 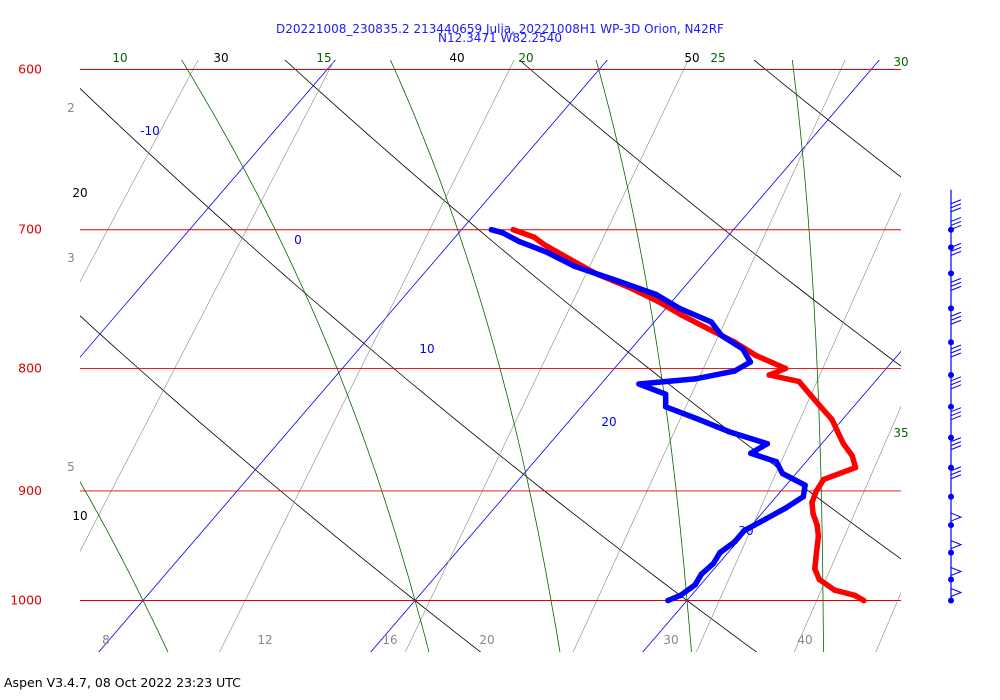 What do you see at coordinates (106, 640) in the screenshot?
I see `bottom-tick-label-8: 8` at bounding box center [106, 640].